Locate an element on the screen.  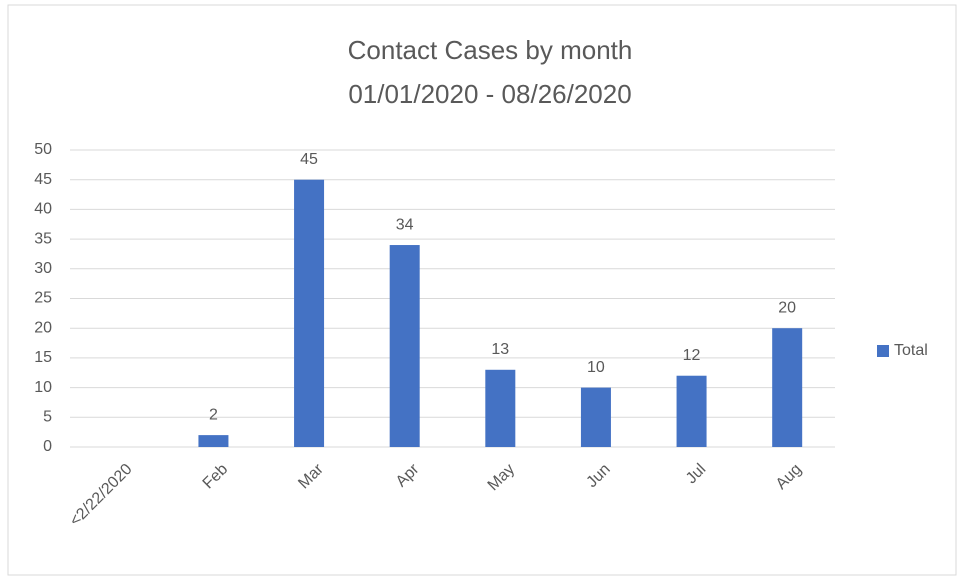
y-tick-label: 30 is located at coordinates (43, 268).